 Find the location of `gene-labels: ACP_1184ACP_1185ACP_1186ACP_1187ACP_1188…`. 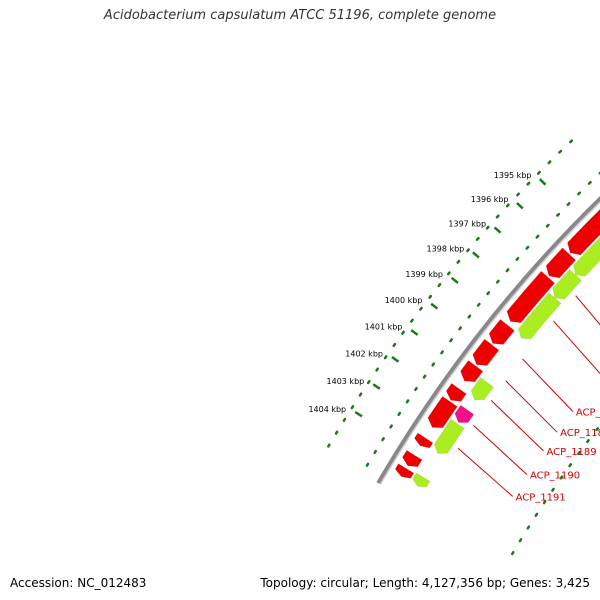

gene-labels: ACP_1184ACP_1185ACP_1186ACP_1187ACP_1188… is located at coordinates (528, 399).